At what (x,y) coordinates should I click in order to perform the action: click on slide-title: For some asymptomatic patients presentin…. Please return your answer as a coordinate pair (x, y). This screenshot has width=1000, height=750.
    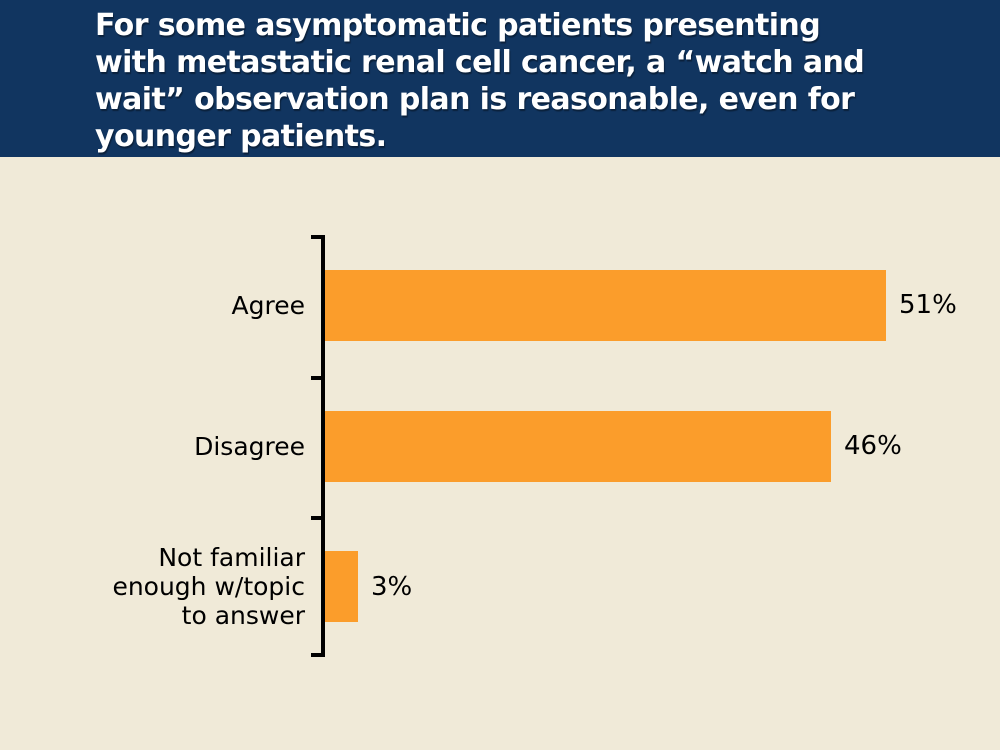
    Looking at the image, I should click on (480, 81).